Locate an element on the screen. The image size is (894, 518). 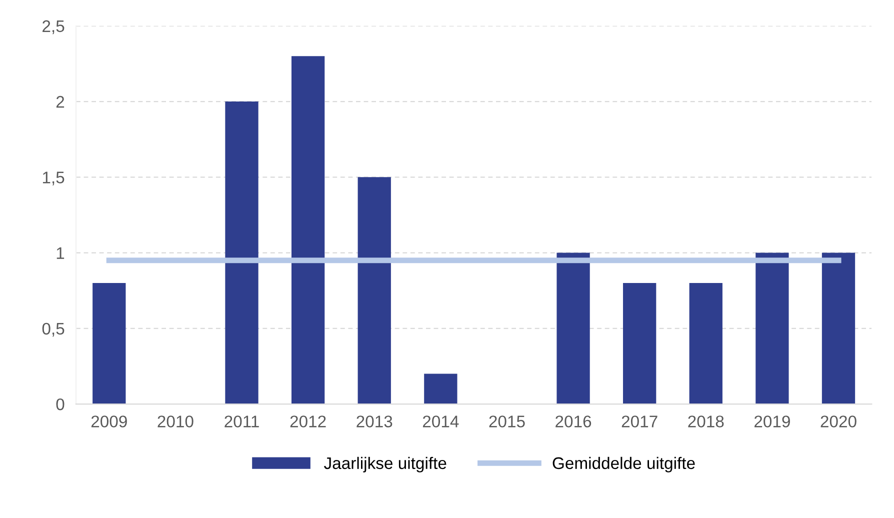
x-tick-label: 2016 is located at coordinates (574, 422).